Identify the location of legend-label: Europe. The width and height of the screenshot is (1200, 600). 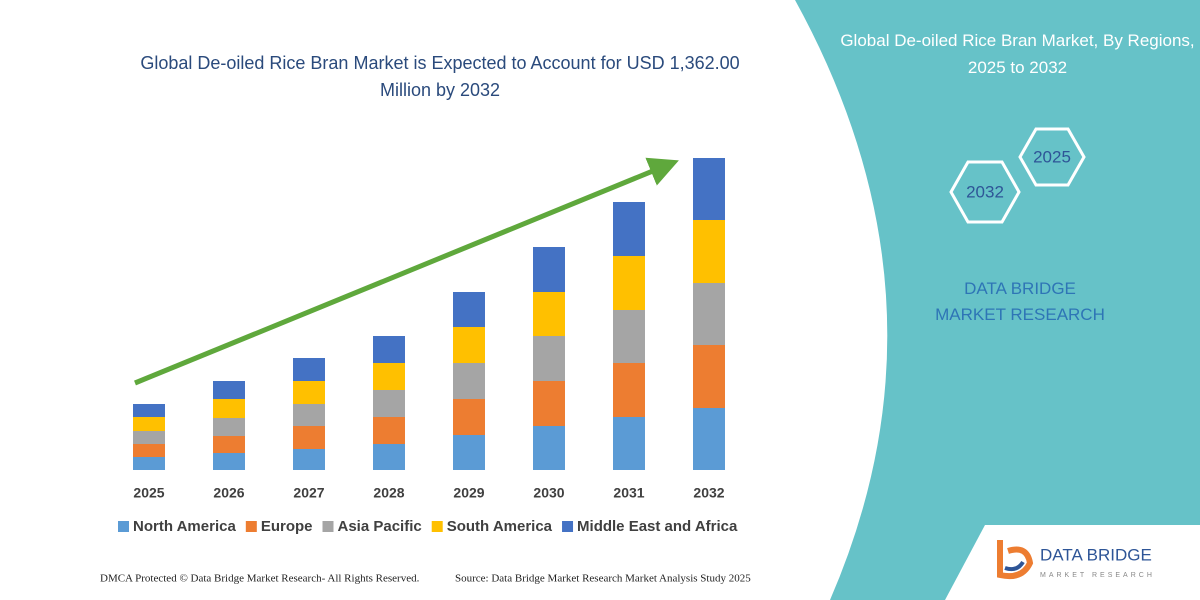
(287, 526).